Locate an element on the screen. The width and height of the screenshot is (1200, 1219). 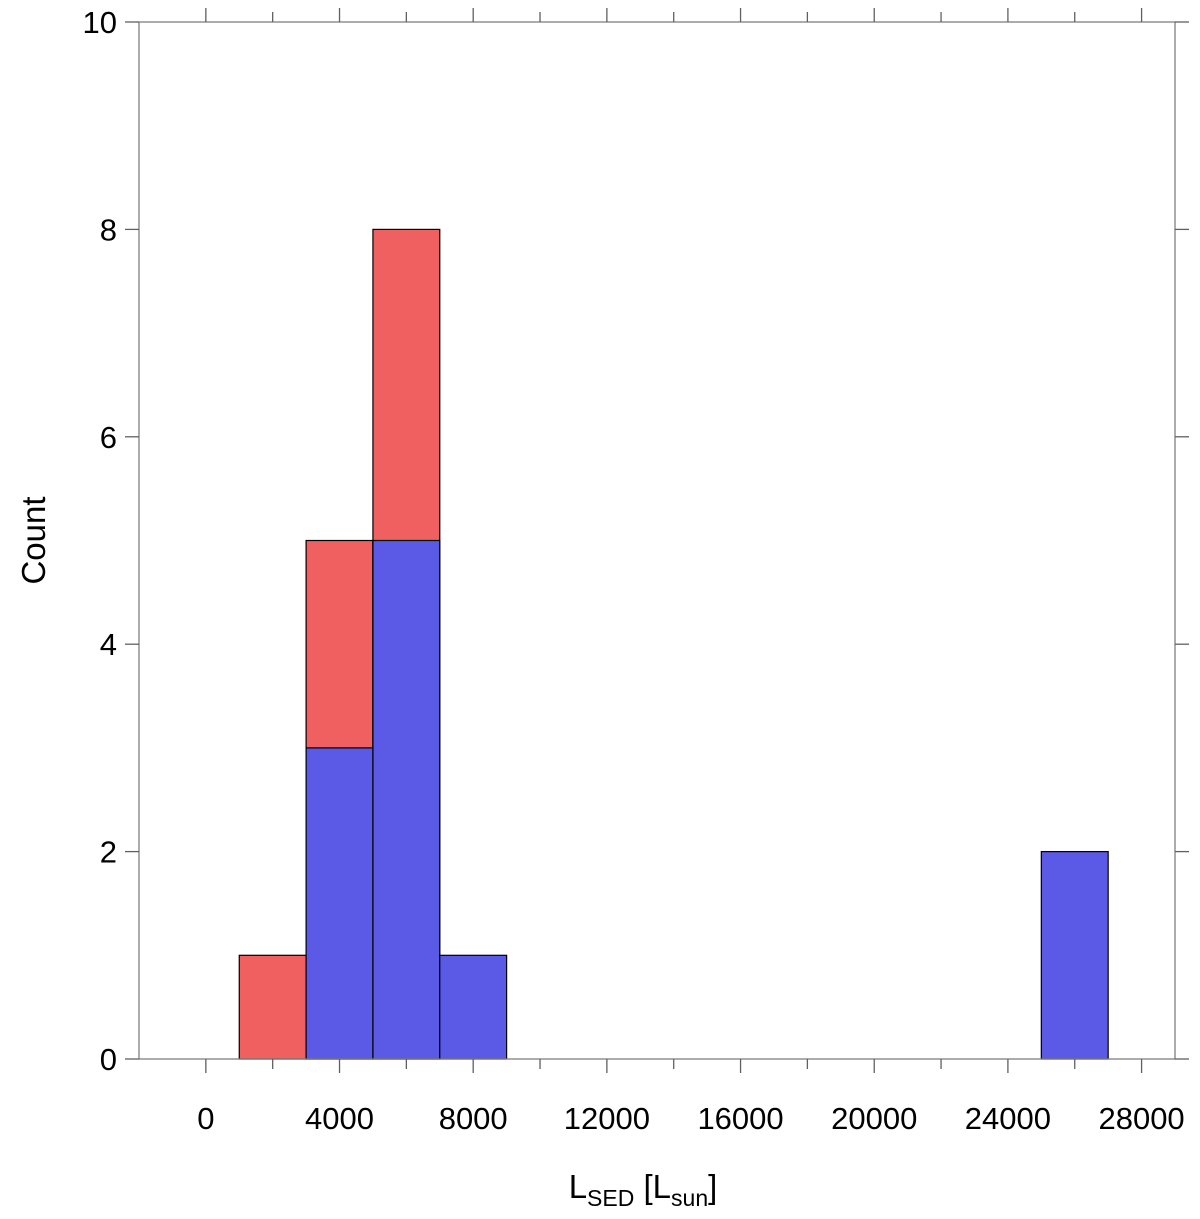
y-tick-label: 8 is located at coordinates (108, 229).